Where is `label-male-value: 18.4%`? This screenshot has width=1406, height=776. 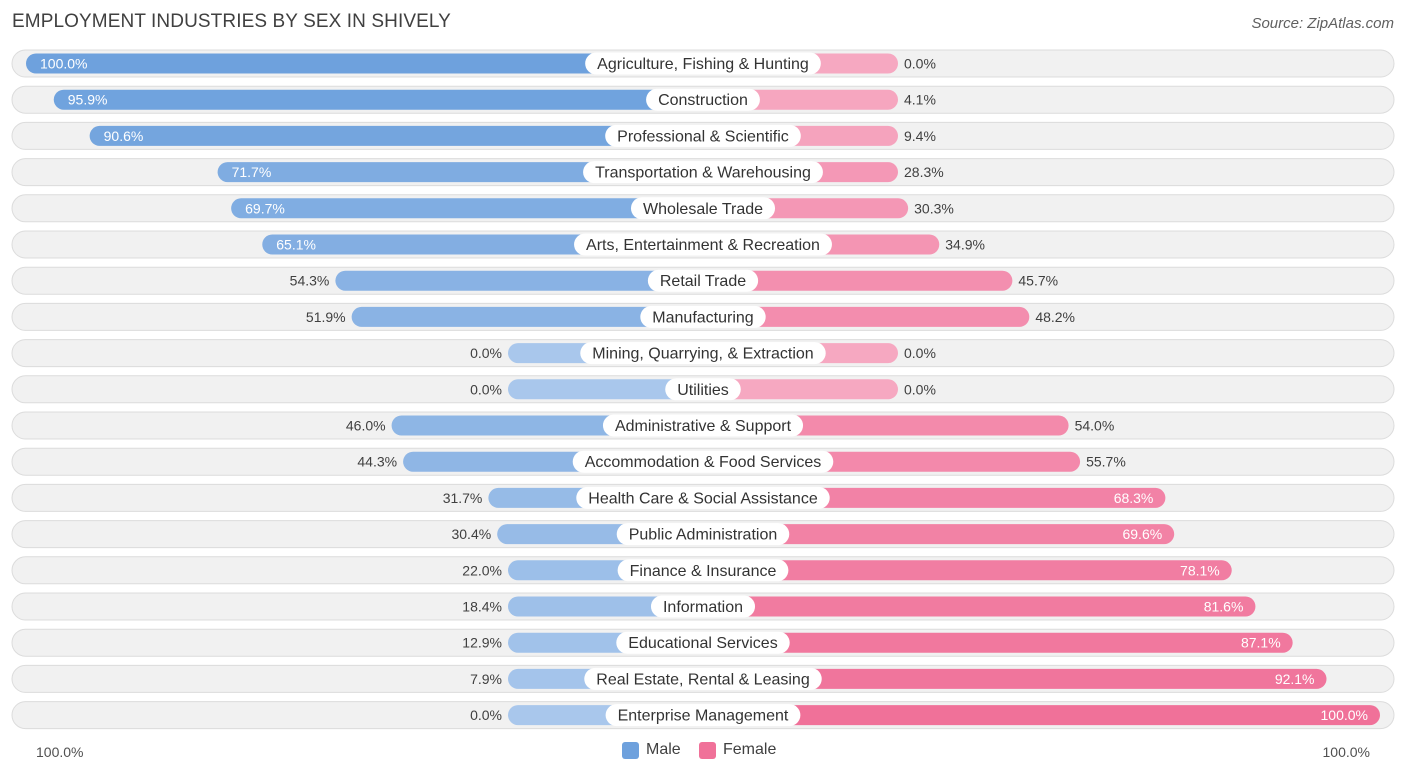 label-male-value: 18.4% is located at coordinates (482, 607).